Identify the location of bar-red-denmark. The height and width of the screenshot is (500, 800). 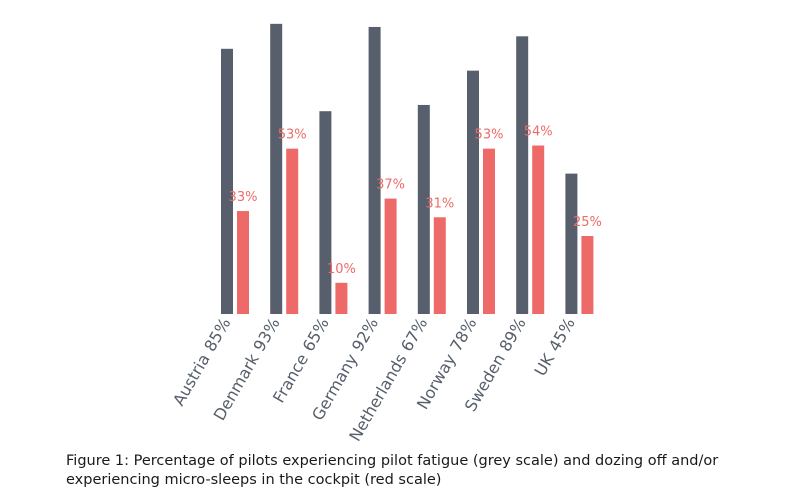
(292, 231).